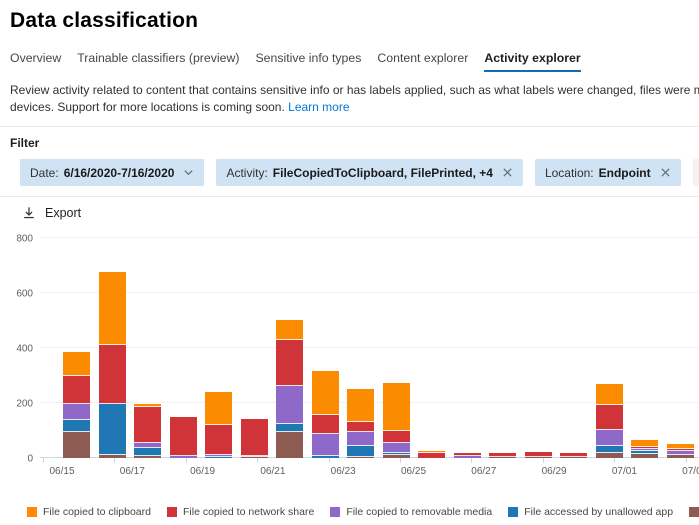 This screenshot has height=525, width=699. Describe the element at coordinates (349, 196) in the screenshot. I see `divider` at that location.